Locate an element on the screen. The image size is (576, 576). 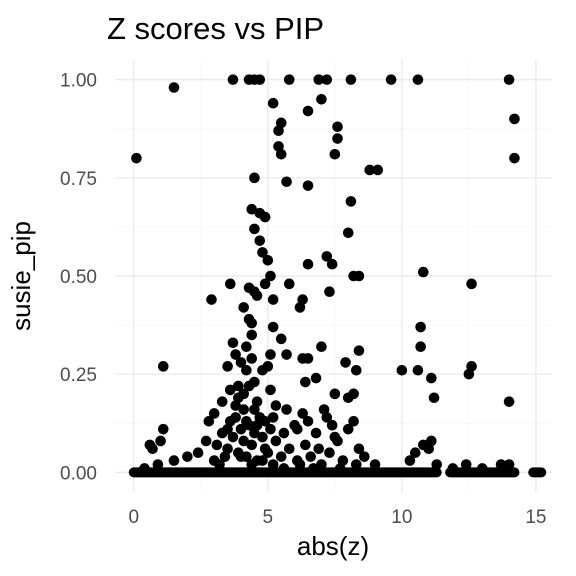
y-tick-label: 1.00 is located at coordinates (78, 81).